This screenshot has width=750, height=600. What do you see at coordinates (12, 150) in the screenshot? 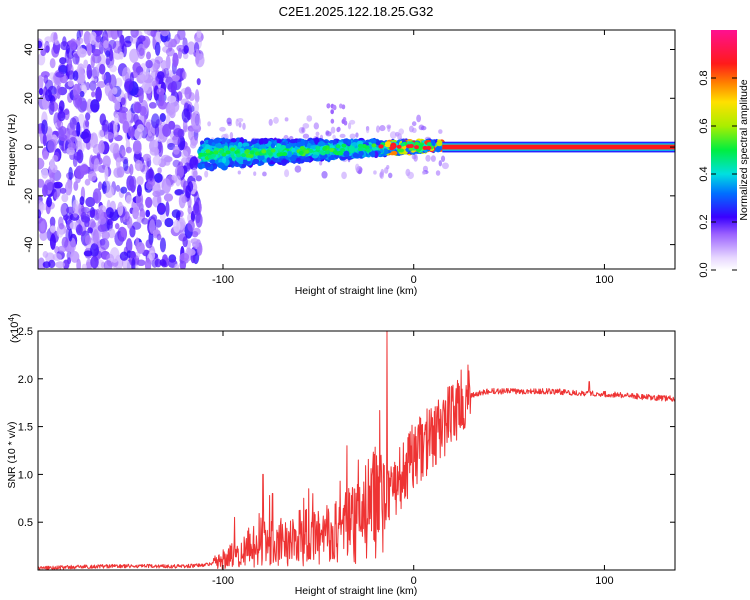
I see `top-y-axis-label: Frequency (Hz)` at bounding box center [12, 150].